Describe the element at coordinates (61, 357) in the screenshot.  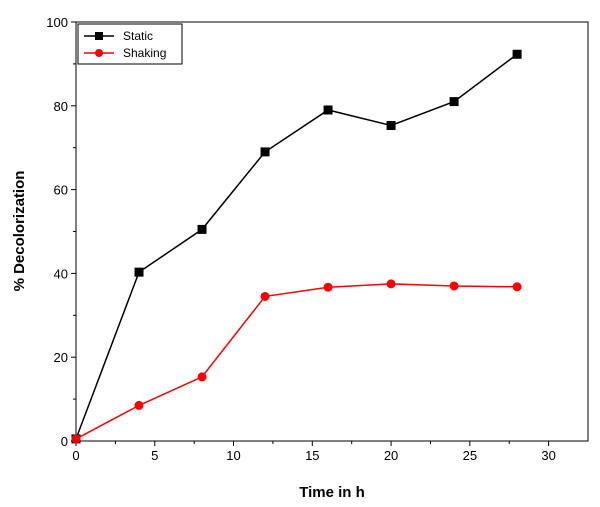
I see `y-tick-label: 20` at that location.